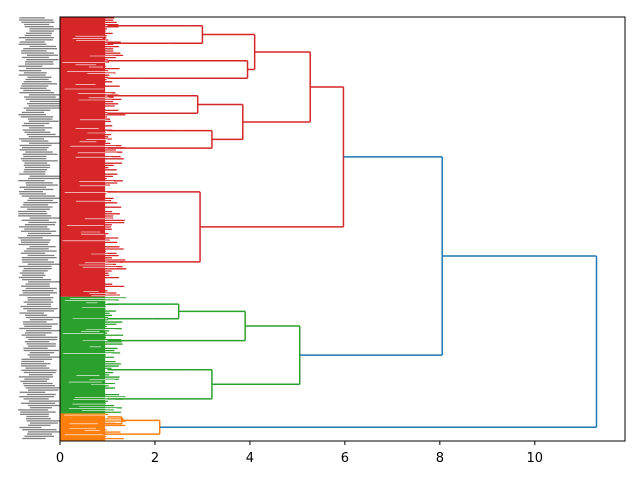 The height and width of the screenshot is (480, 640). Describe the element at coordinates (535, 458) in the screenshot. I see `x-tick-label: 10` at that location.